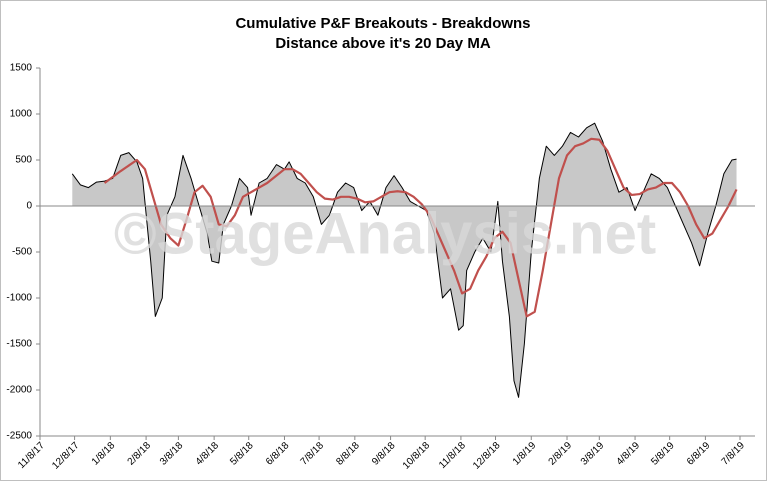 This screenshot has height=481, width=767. I want to click on y-tick-label: -1500, so click(19, 344).